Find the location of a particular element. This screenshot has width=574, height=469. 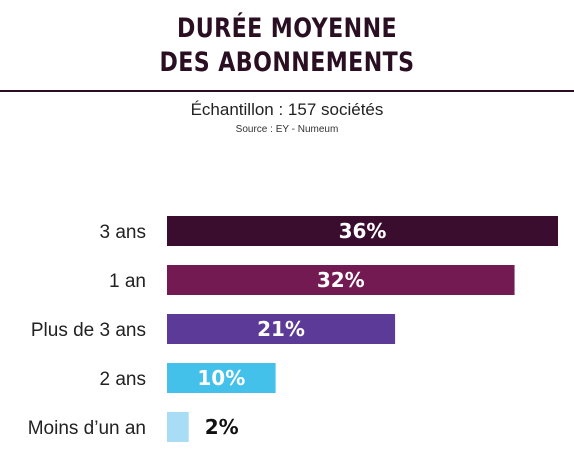

value-label: 32% is located at coordinates (341, 280).